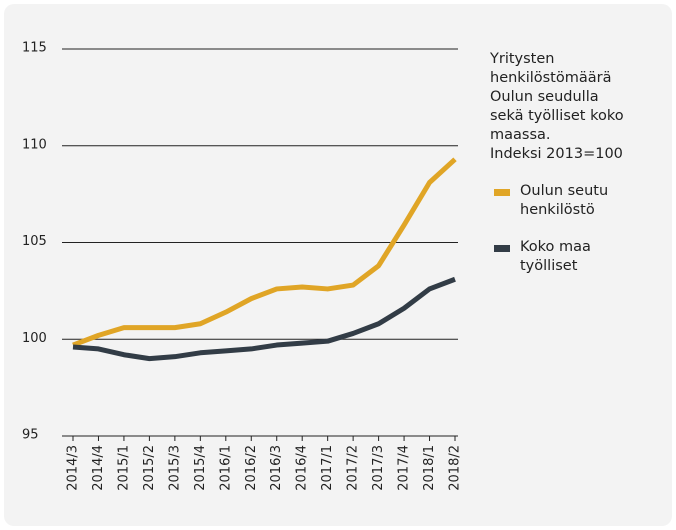 The width and height of the screenshot is (676, 530). I want to click on description-line: henkilöstömäärä, so click(551, 78).